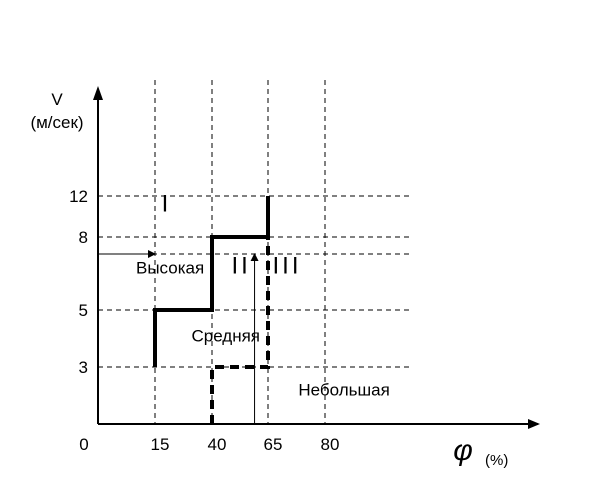 The width and height of the screenshot is (607, 503). I want to click on origin-label: 0, so click(83, 444).